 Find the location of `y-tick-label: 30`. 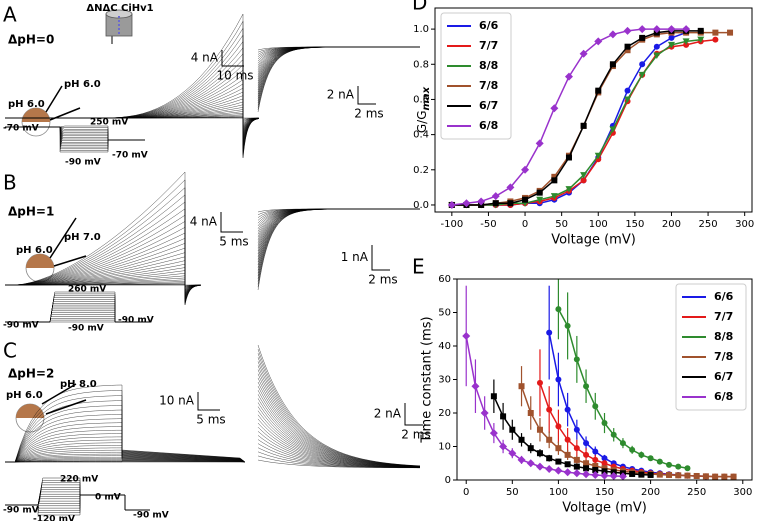

y-tick-label: 30 is located at coordinates (444, 380).